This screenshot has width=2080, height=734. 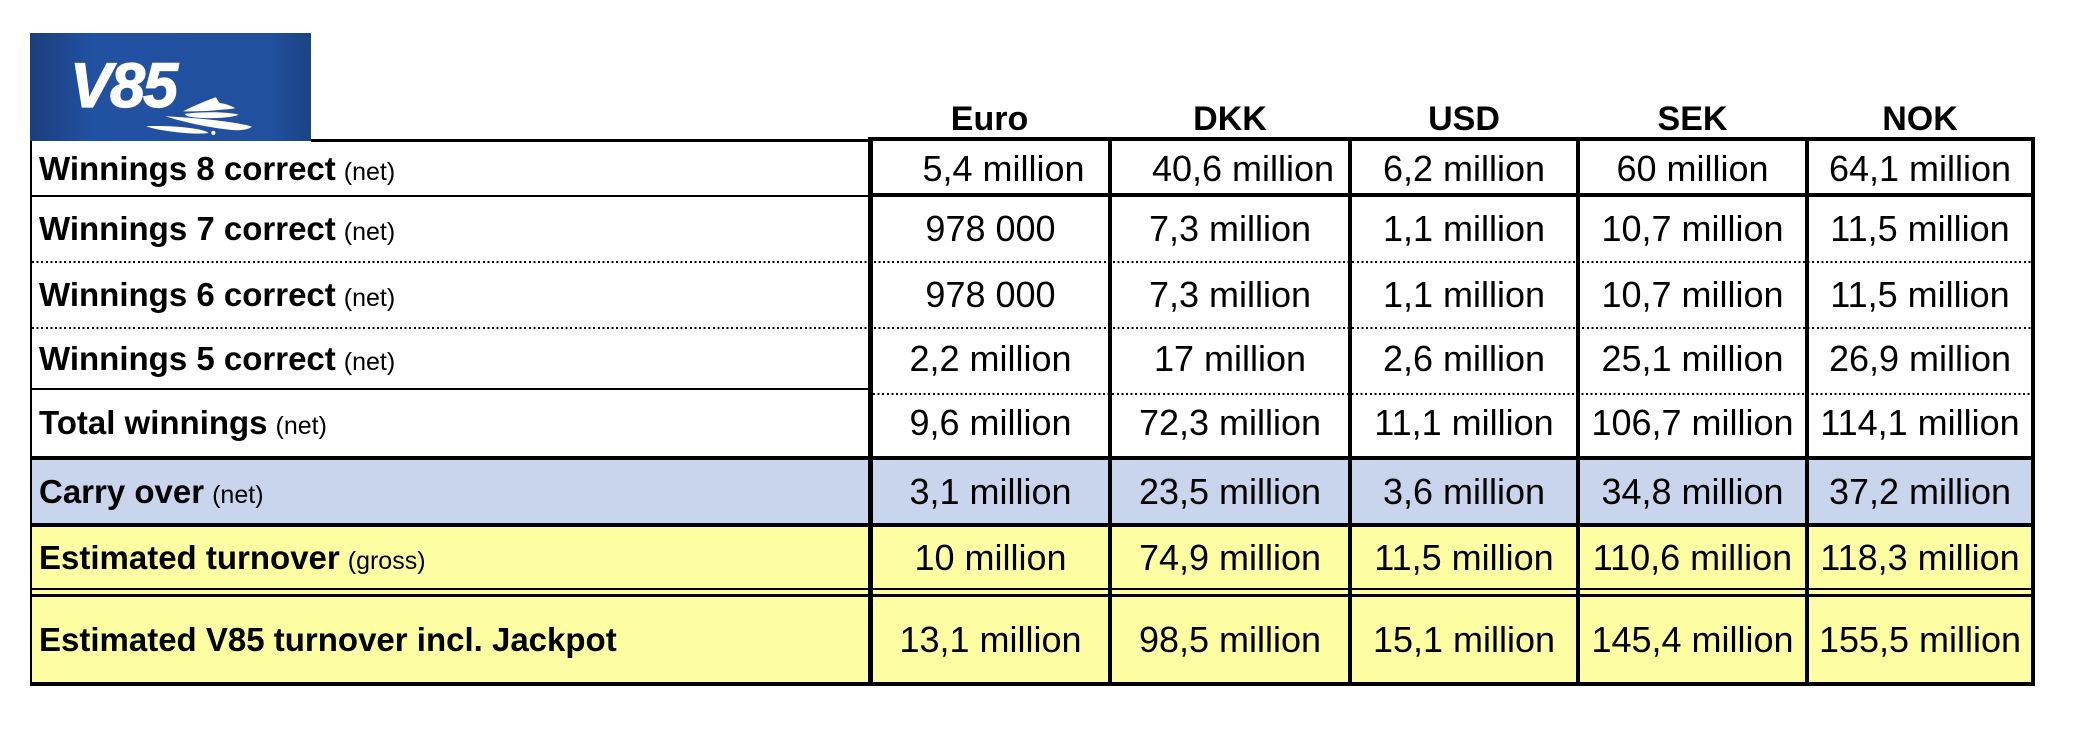 What do you see at coordinates (450, 358) in the screenshot?
I see `row-label: Winnings 5 correct (net)` at bounding box center [450, 358].